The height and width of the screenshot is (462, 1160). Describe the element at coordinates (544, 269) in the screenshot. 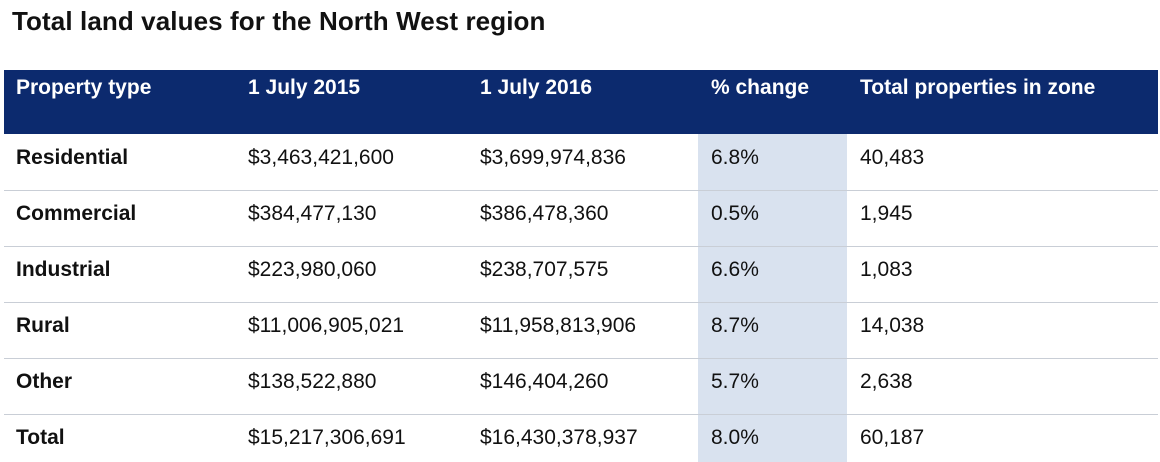

I see `cell-july-2016: $238,707,575` at that location.